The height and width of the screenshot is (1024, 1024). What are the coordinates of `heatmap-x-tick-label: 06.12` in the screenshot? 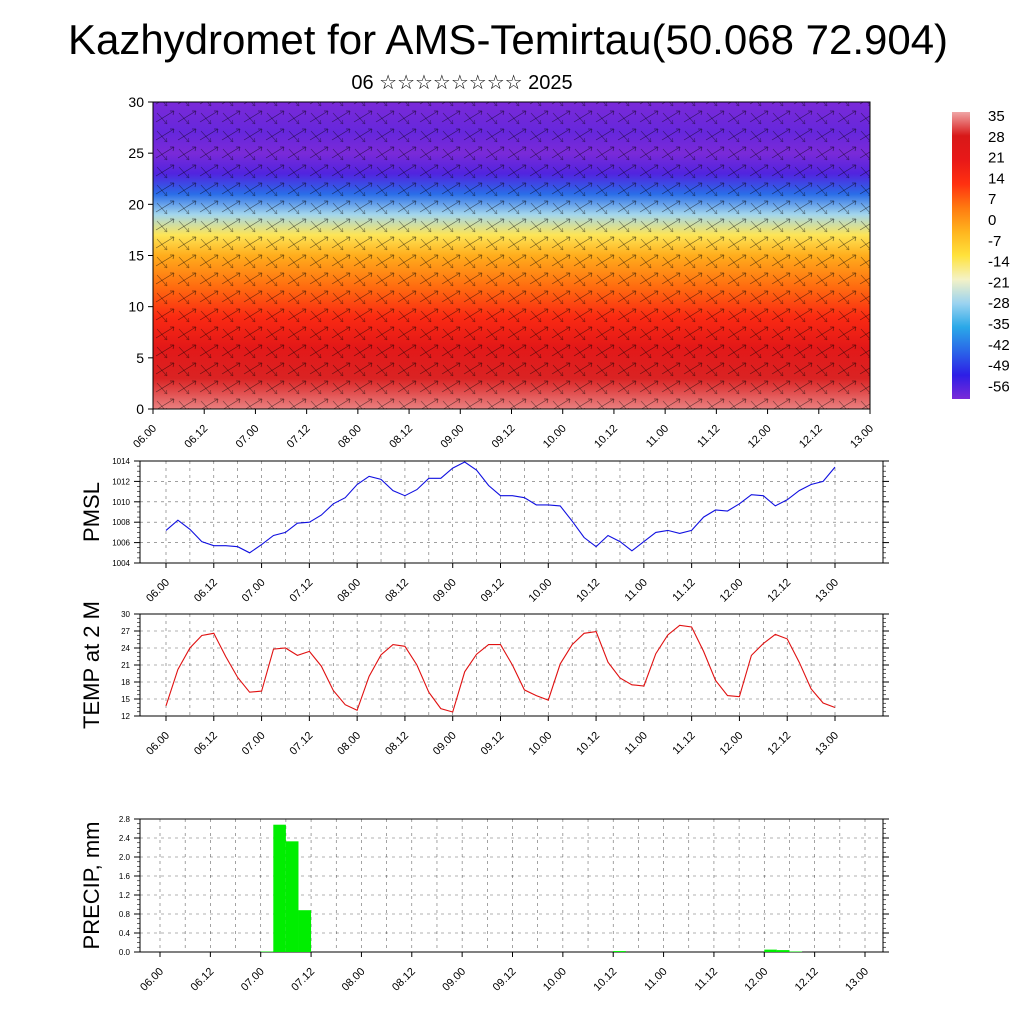 It's located at (196, 437).